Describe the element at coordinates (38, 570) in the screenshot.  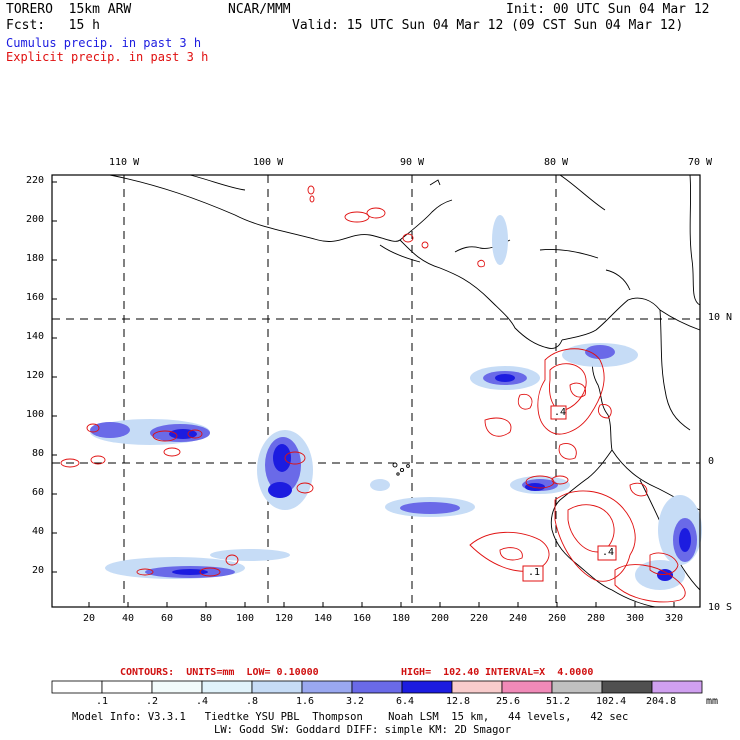
I see `y-tick: 20` at that location.